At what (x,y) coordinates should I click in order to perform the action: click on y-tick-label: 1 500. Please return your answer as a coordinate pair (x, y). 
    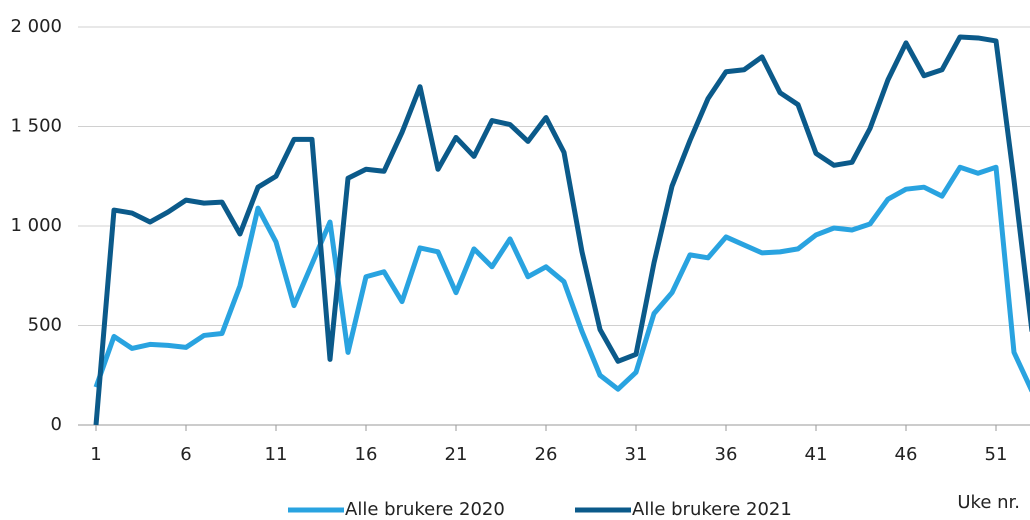
    Looking at the image, I should click on (36, 126).